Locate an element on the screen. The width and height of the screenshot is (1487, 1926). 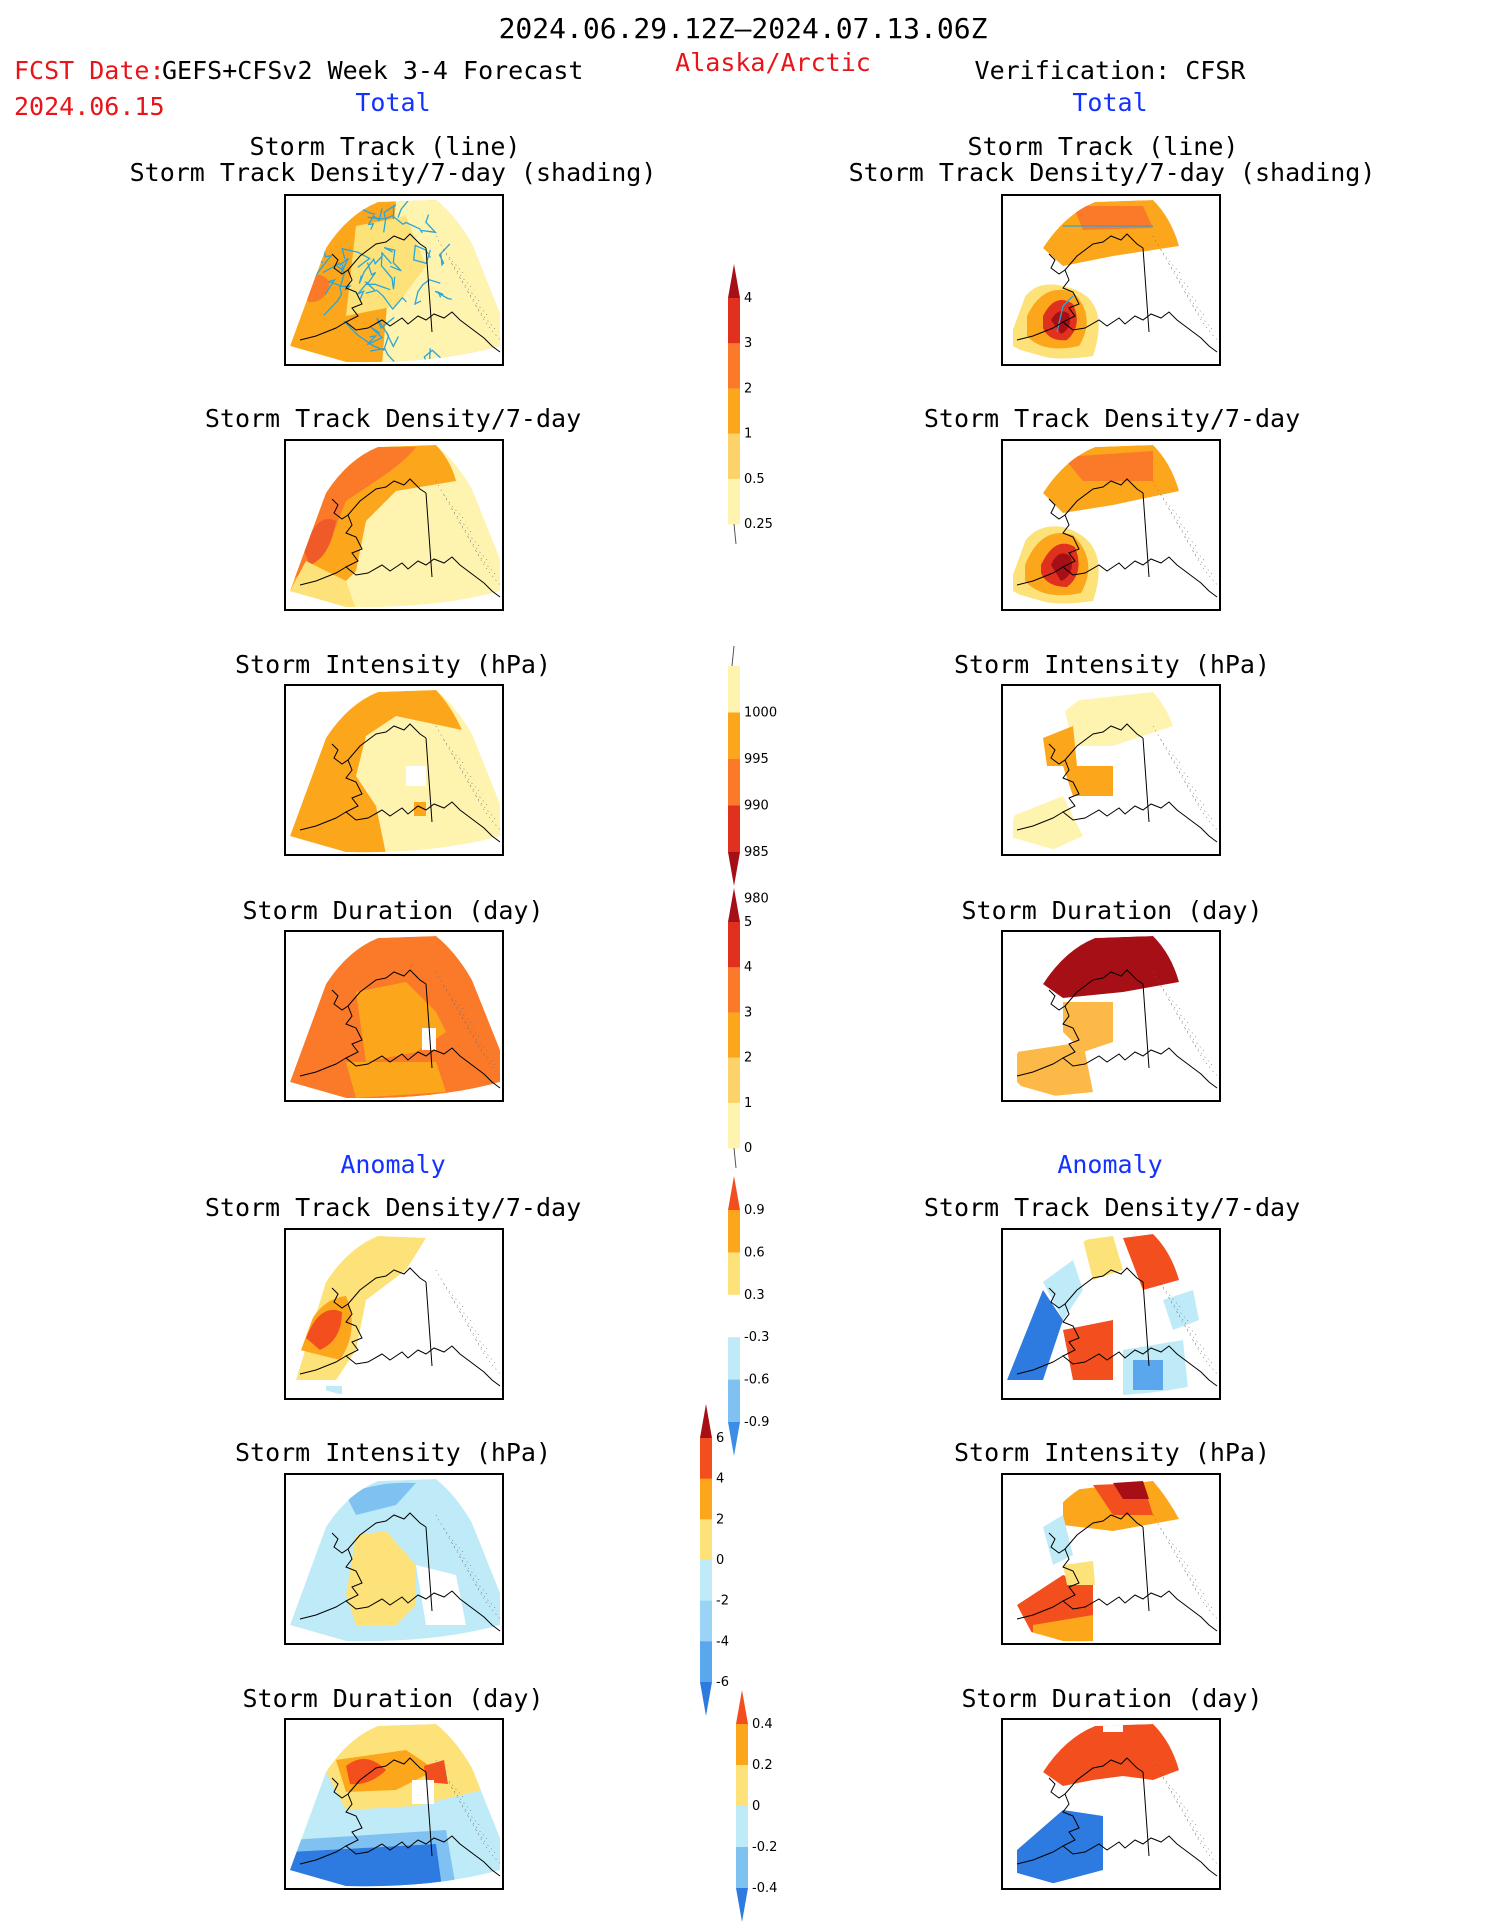
colorbar-tick-label: 990 is located at coordinates (756, 806).